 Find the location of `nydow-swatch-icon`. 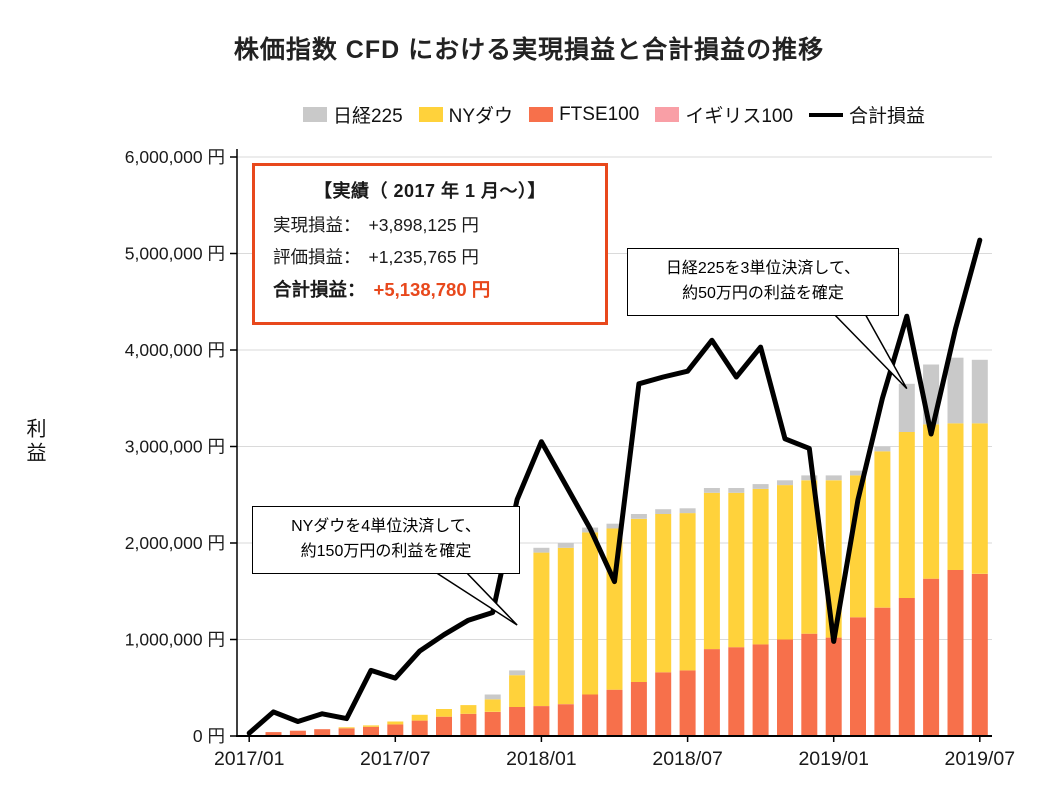

nydow-swatch-icon is located at coordinates (430, 114).